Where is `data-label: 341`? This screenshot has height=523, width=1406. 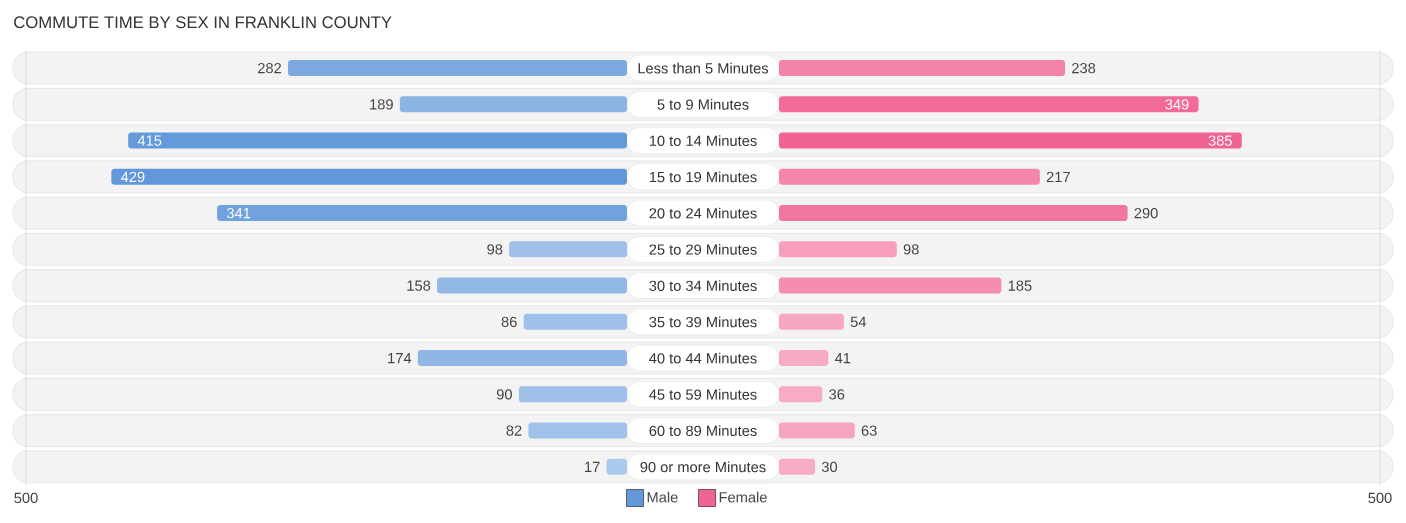 data-label: 341 is located at coordinates (238, 213).